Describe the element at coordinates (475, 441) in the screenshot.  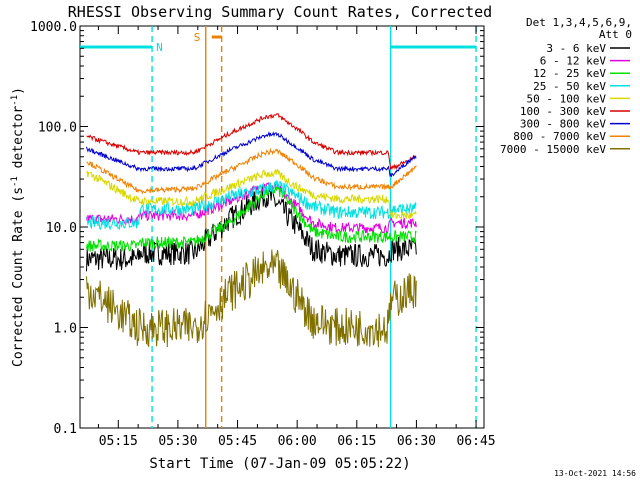
I see `x-tick-label: 06:45` at that location.